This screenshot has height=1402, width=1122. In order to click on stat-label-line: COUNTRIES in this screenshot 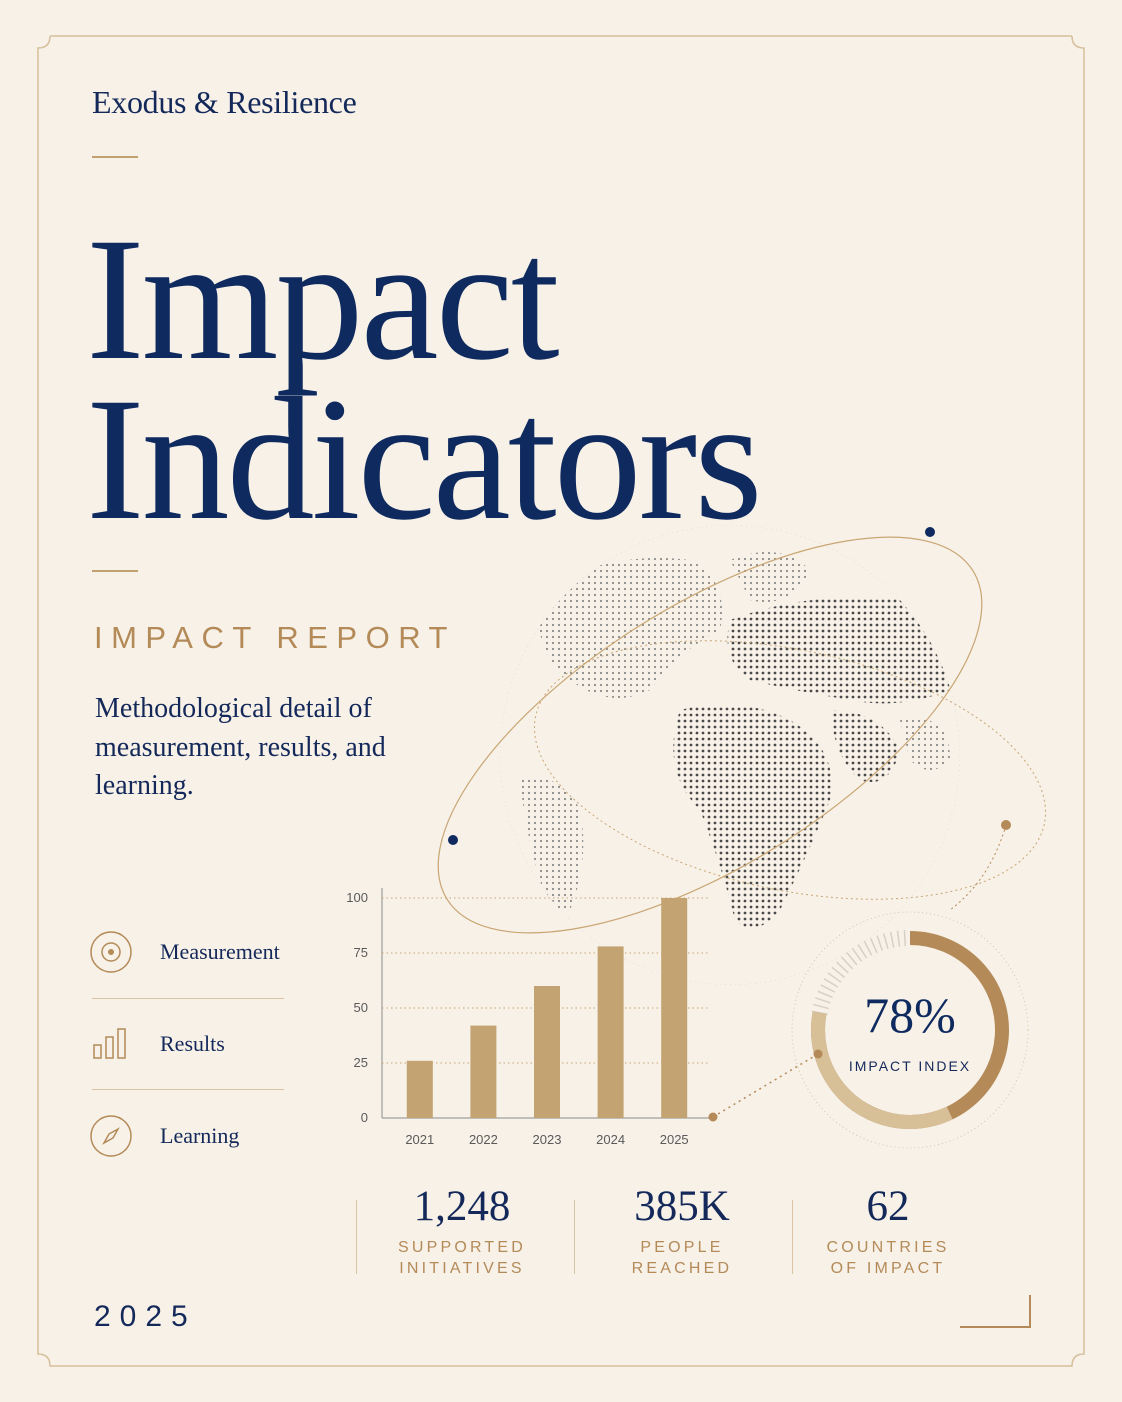, I will do `click(888, 1247)`.